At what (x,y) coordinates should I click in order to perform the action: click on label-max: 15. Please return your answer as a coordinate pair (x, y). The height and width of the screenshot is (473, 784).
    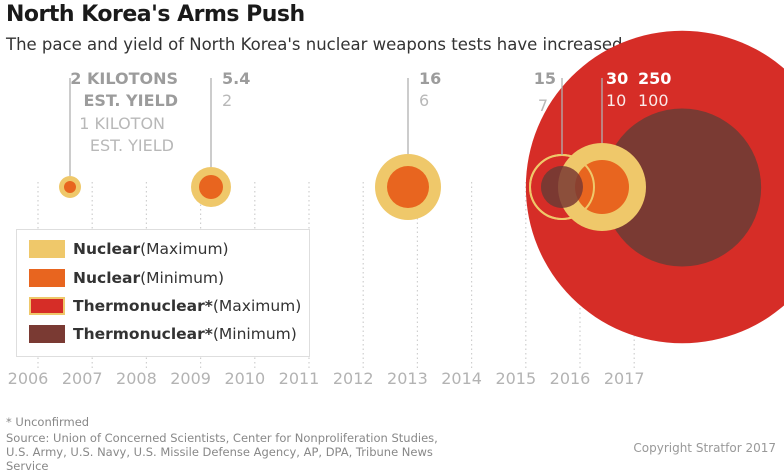
    Looking at the image, I should click on (545, 78).